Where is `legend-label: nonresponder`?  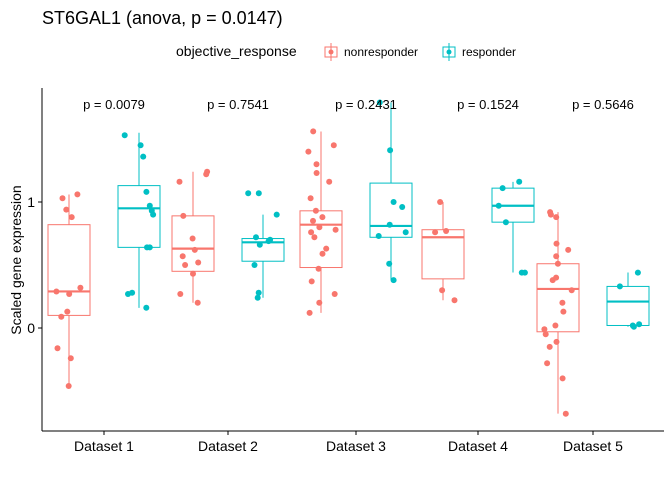 legend-label: nonresponder is located at coordinates (381, 52).